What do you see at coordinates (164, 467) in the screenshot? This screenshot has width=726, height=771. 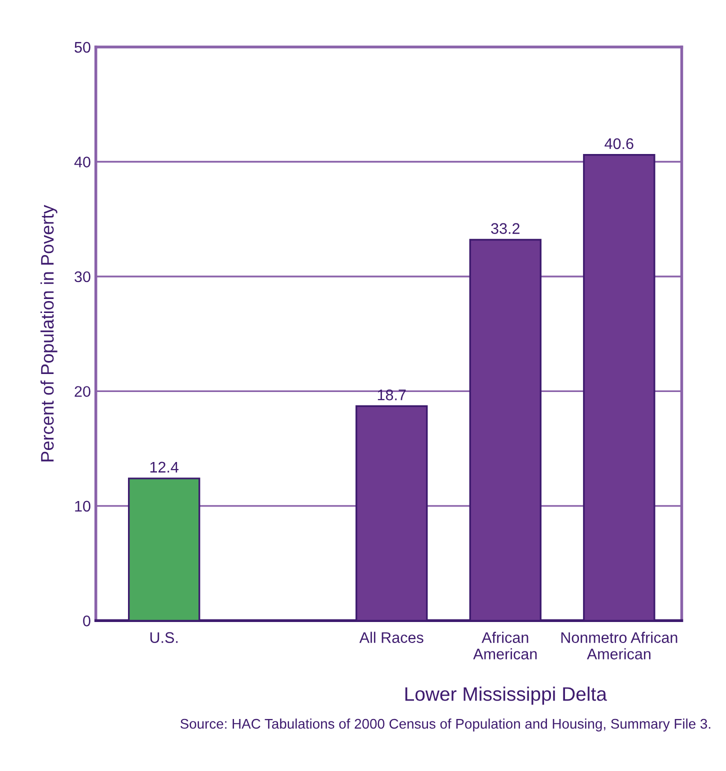 I see `data-label: 12.4` at bounding box center [164, 467].